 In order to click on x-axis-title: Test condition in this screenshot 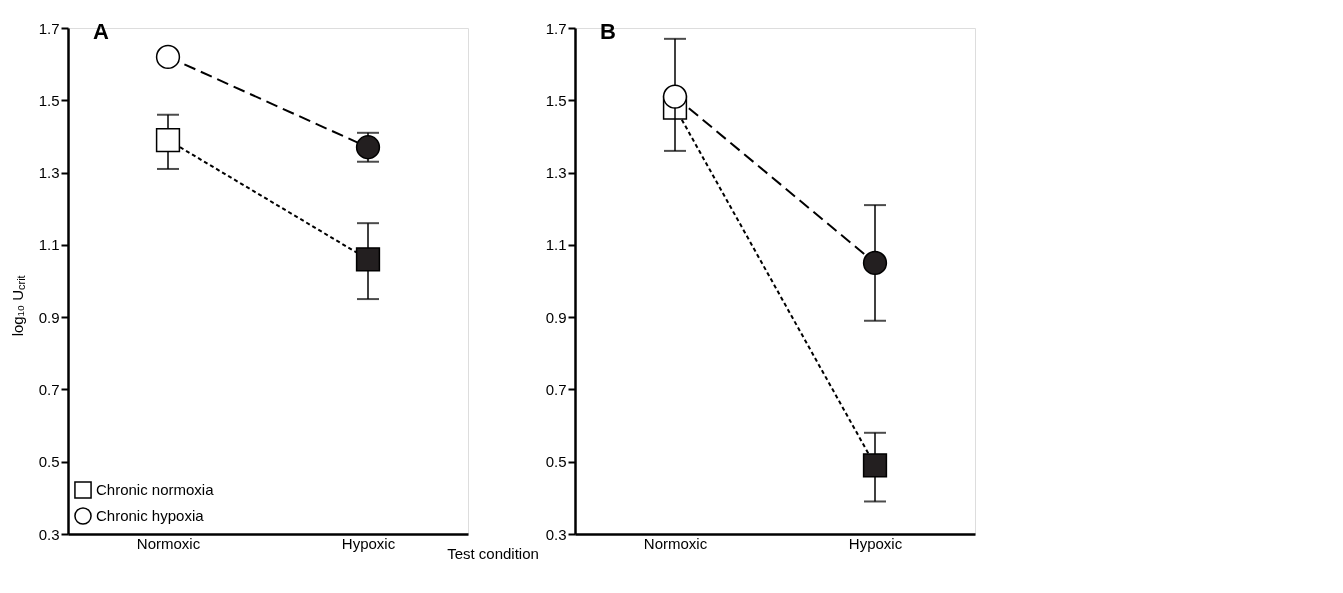, I will do `click(493, 553)`.